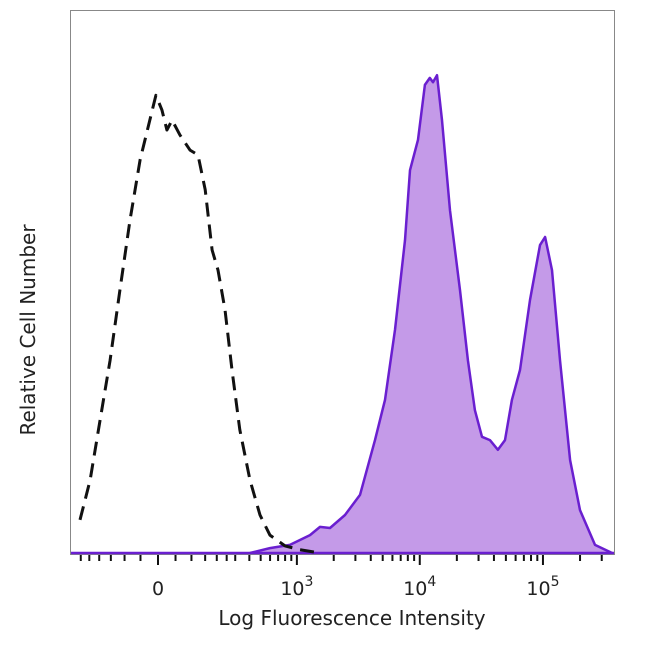 This screenshot has width=650, height=650. I want to click on x-tick-label: 10⁵, so click(542, 587).